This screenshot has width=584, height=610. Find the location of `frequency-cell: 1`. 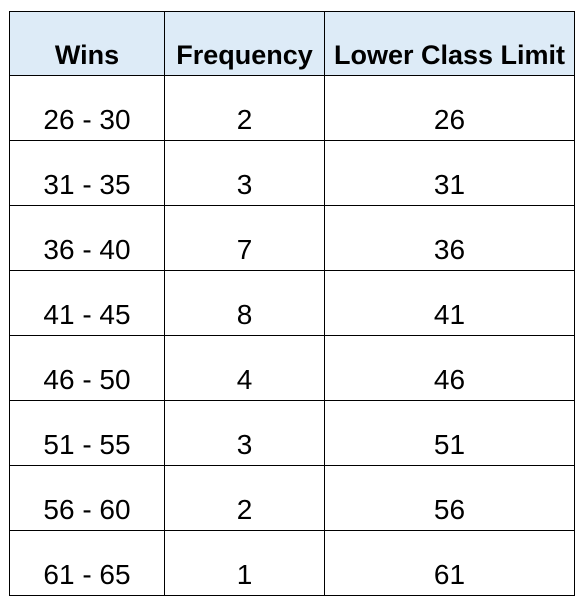

frequency-cell: 1 is located at coordinates (244, 563).